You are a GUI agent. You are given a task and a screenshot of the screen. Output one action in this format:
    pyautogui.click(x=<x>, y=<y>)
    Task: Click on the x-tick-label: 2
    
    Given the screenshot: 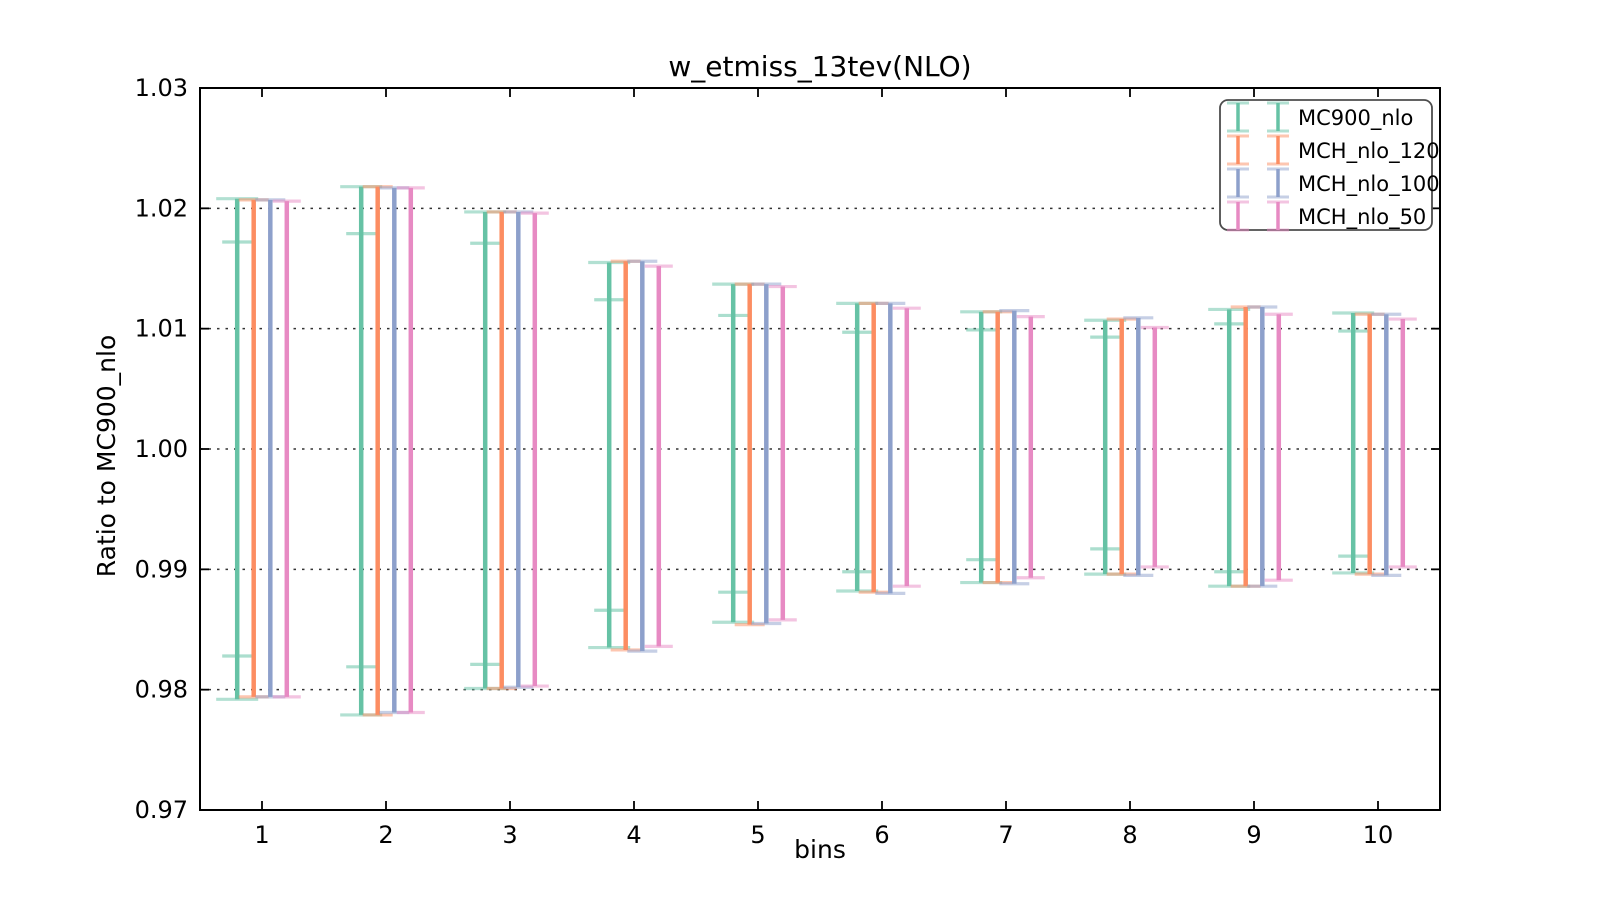 What is the action you would take?
    pyautogui.click(x=385, y=835)
    